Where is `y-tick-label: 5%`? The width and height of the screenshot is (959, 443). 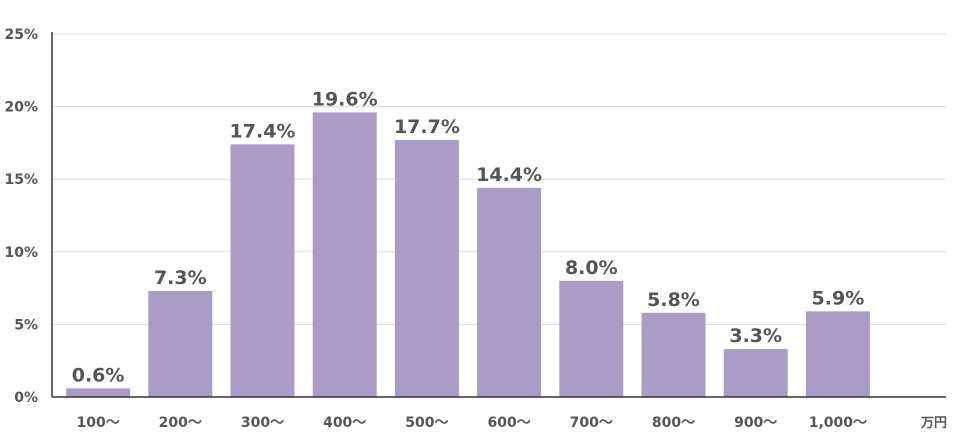
y-tick-label: 5% is located at coordinates (26, 325).